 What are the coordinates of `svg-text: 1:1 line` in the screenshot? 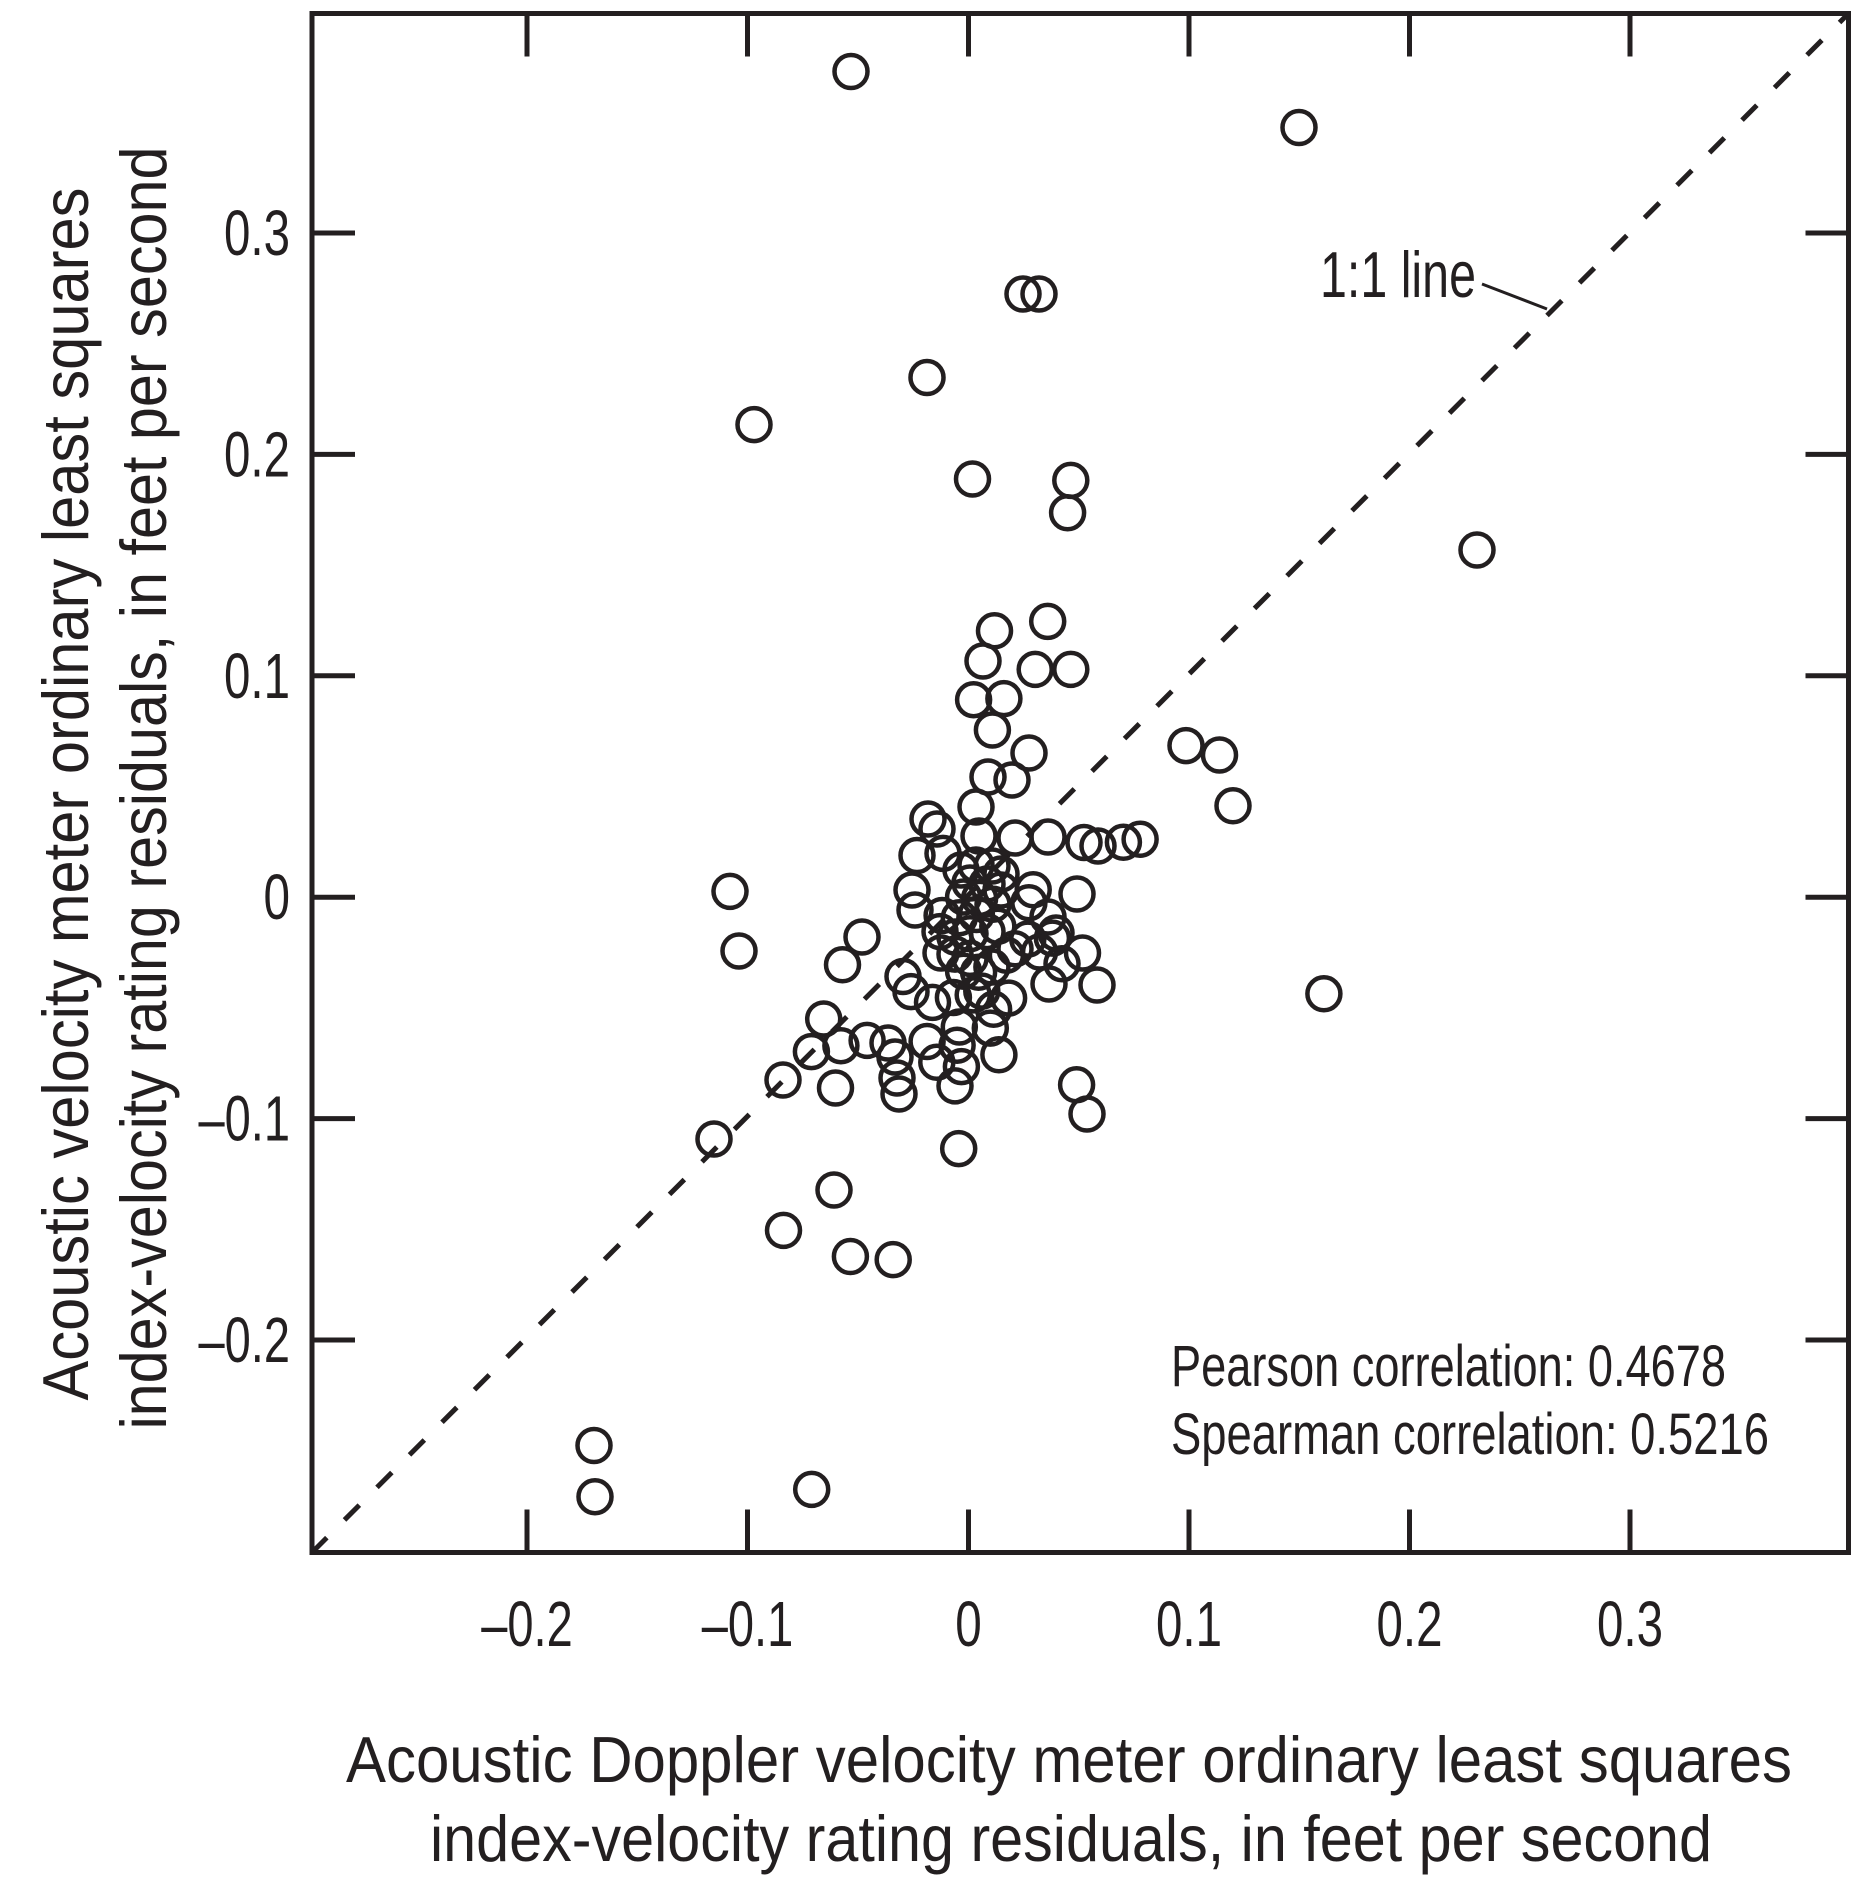 It's located at (1398, 274).